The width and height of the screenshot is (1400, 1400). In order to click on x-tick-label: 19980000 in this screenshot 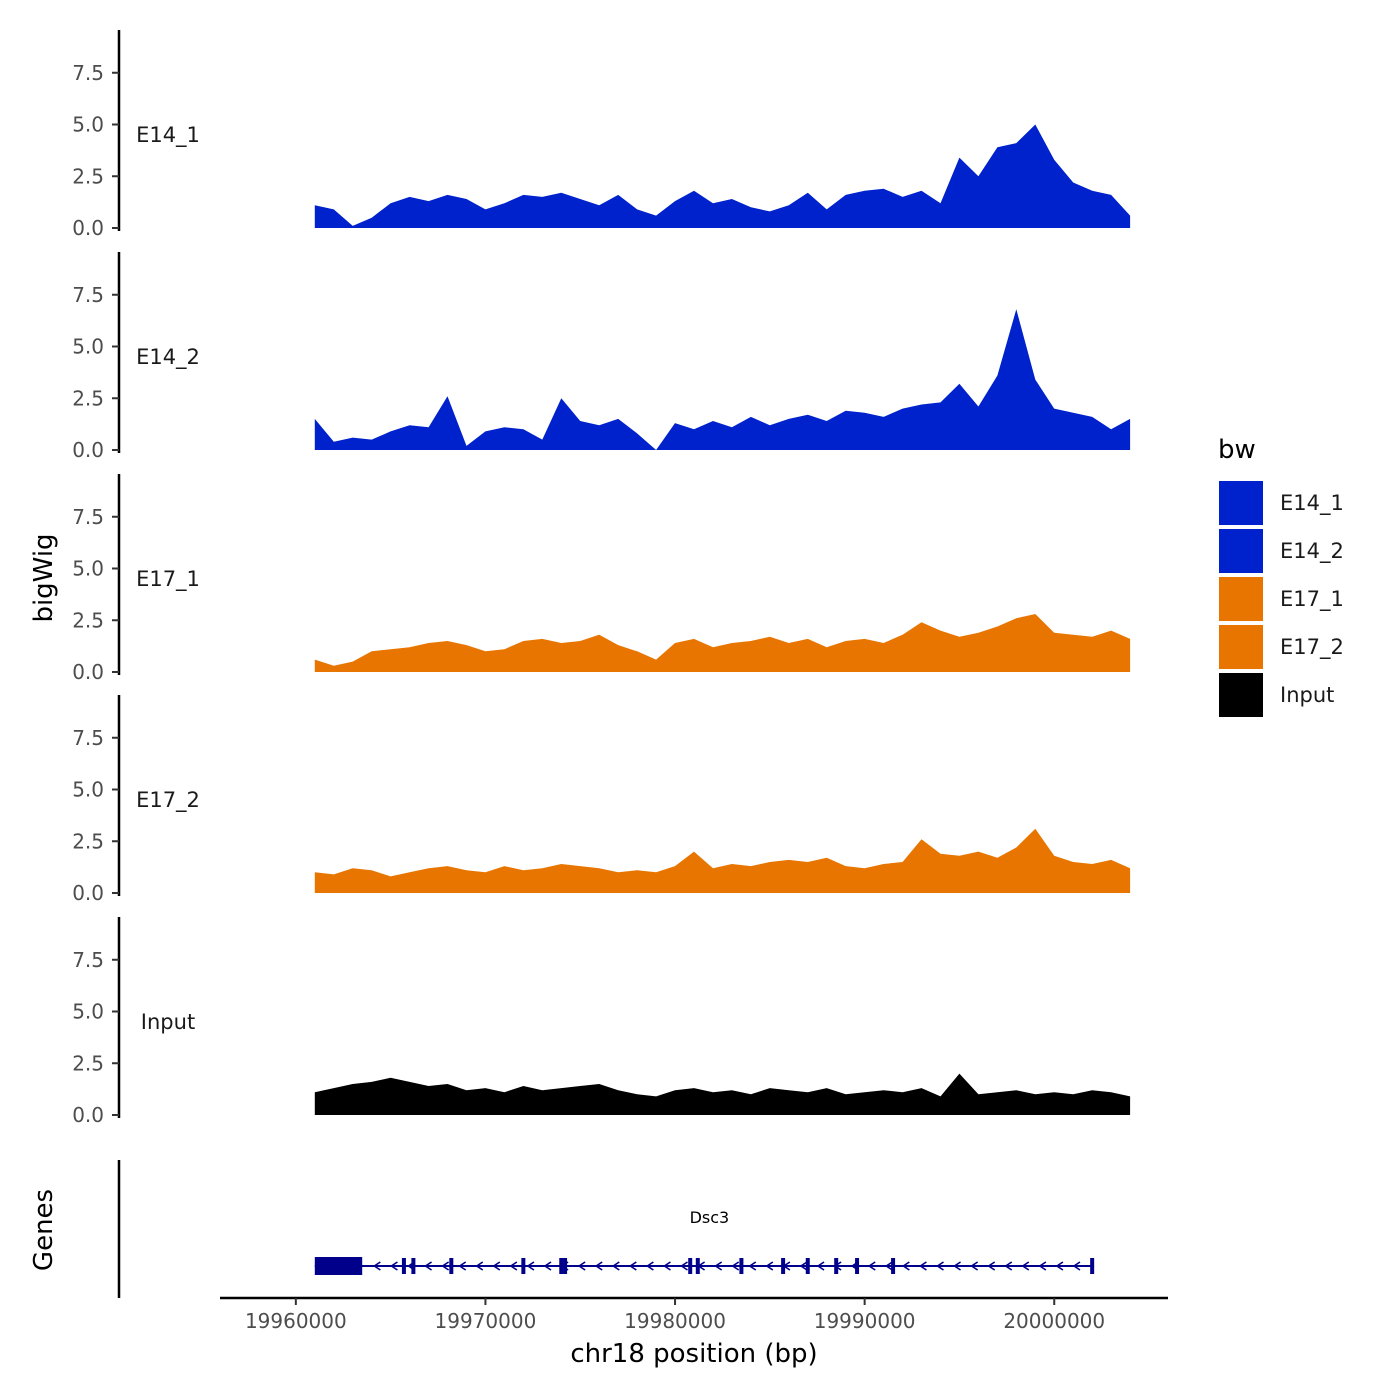, I will do `click(675, 1321)`.